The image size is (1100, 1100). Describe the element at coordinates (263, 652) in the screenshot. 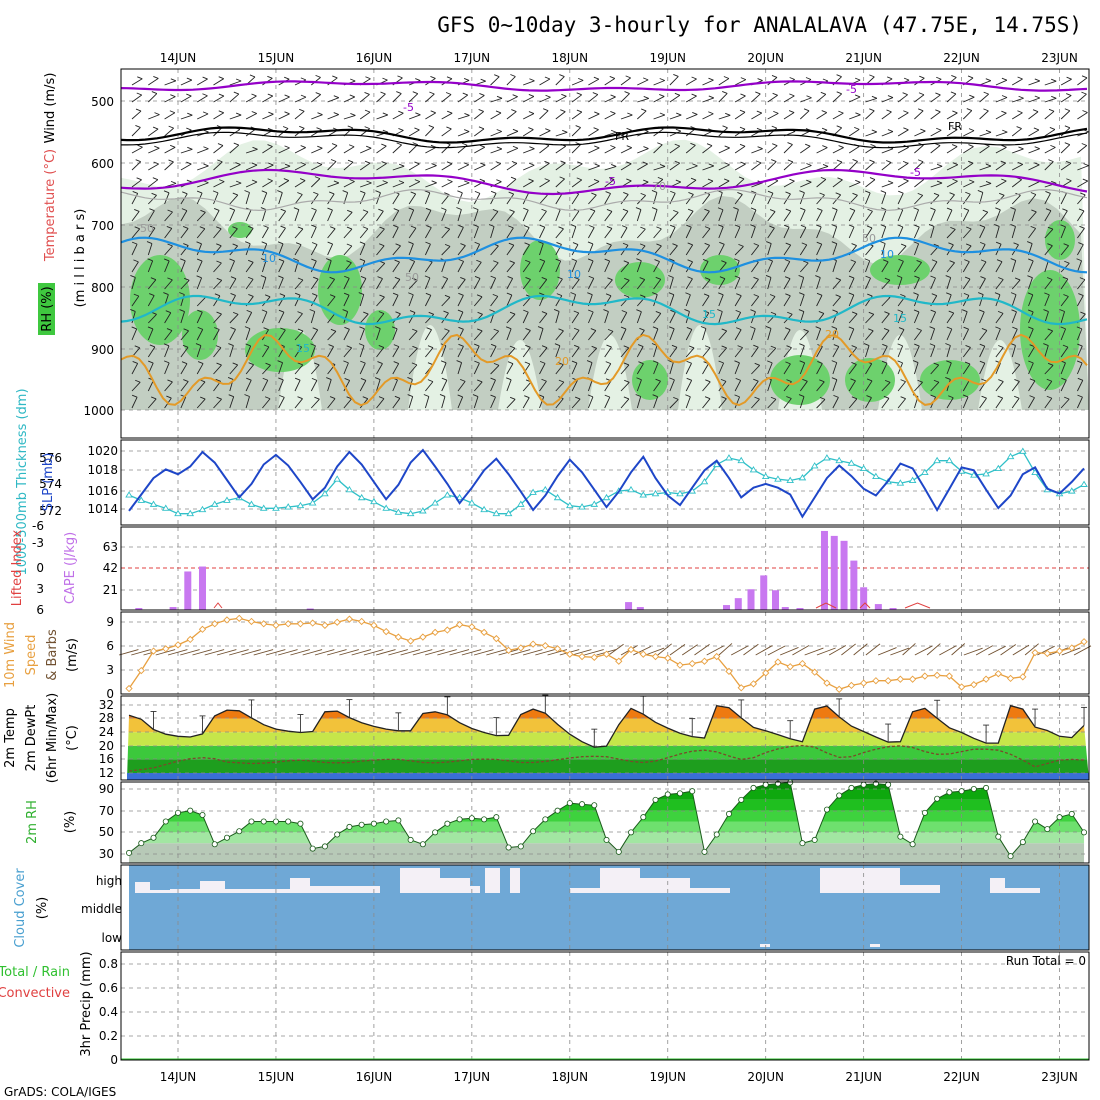

I see `wind-barb-10m` at that location.